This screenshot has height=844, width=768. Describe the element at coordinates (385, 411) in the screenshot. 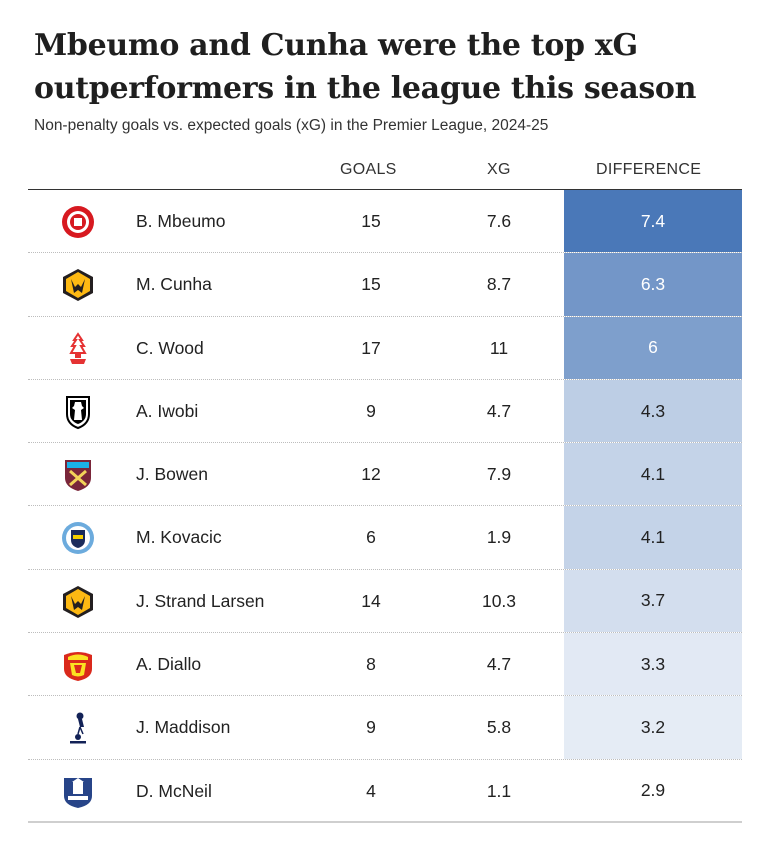

I see `table-row: A. Iwobi 9 4.7 4.3` at that location.